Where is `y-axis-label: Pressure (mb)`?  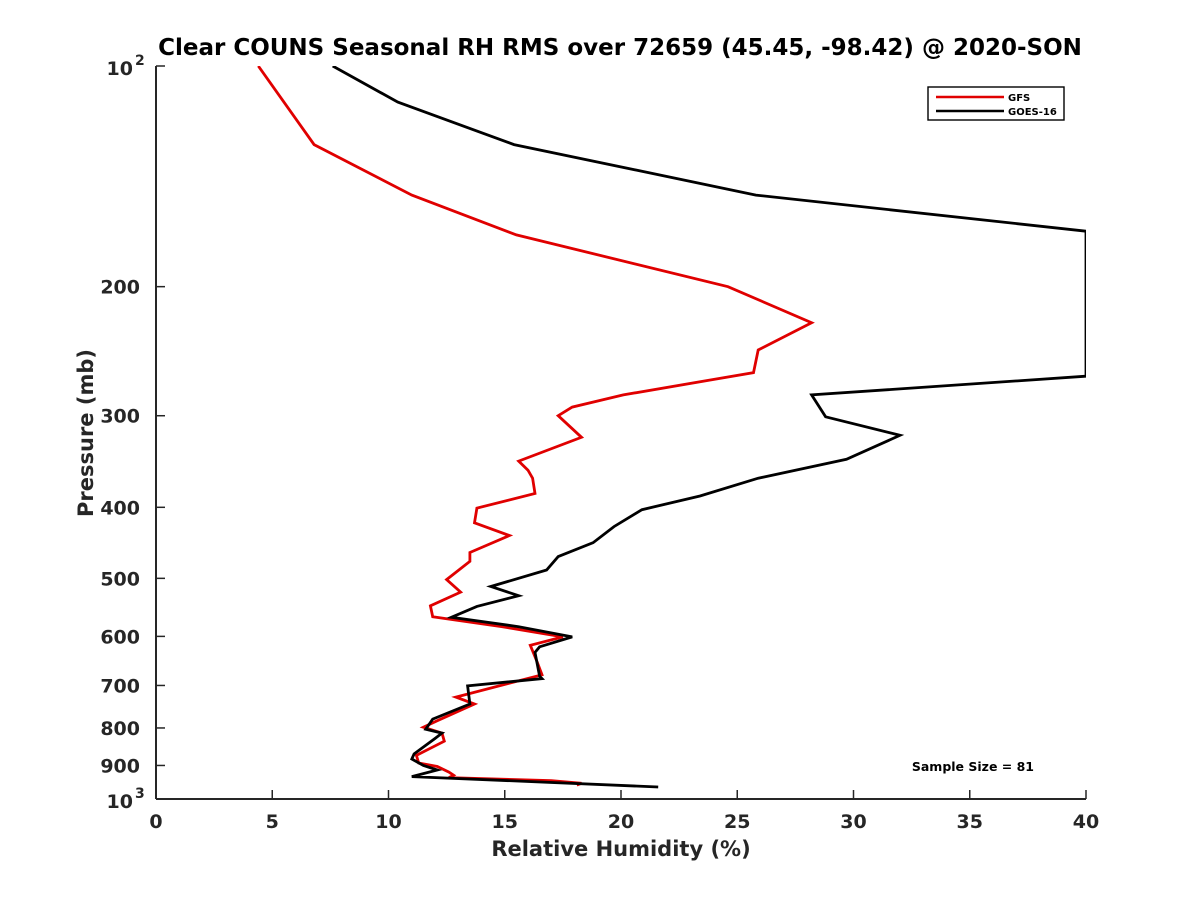
y-axis-label: Pressure (mb) is located at coordinates (86, 433).